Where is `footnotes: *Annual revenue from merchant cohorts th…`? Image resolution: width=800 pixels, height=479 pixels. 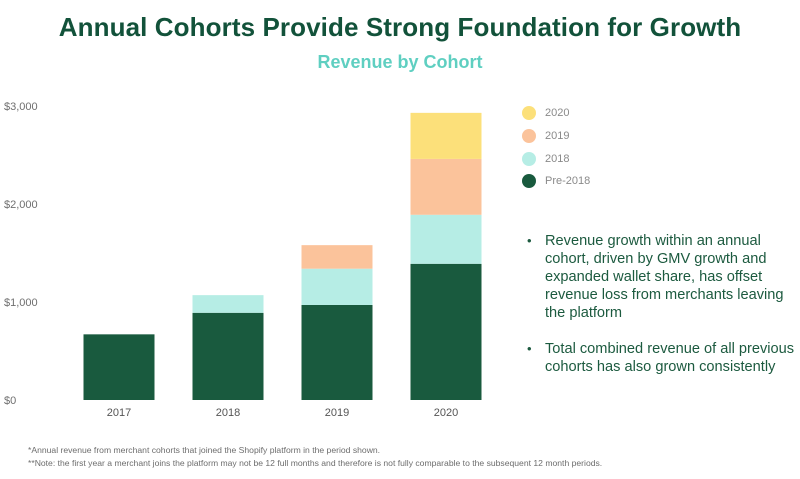
footnotes: *Annual revenue from merchant cohorts th… is located at coordinates (315, 457).